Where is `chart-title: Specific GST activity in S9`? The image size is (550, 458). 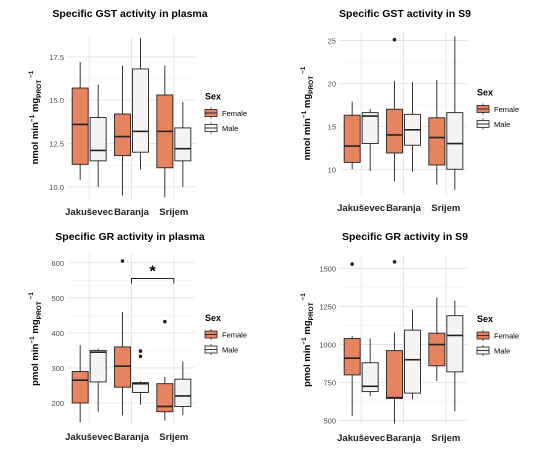
chart-title: Specific GST activity in S9 is located at coordinates (405, 14).